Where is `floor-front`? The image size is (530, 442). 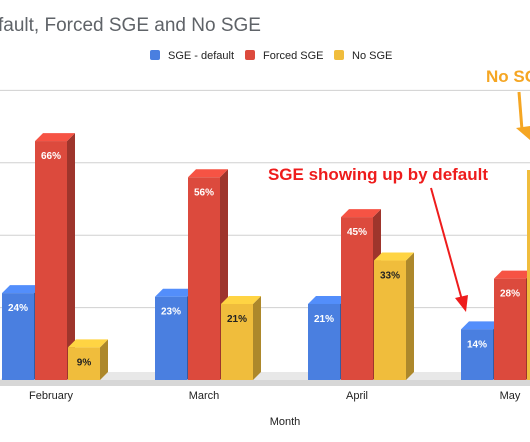 floor-front is located at coordinates (265, 383).